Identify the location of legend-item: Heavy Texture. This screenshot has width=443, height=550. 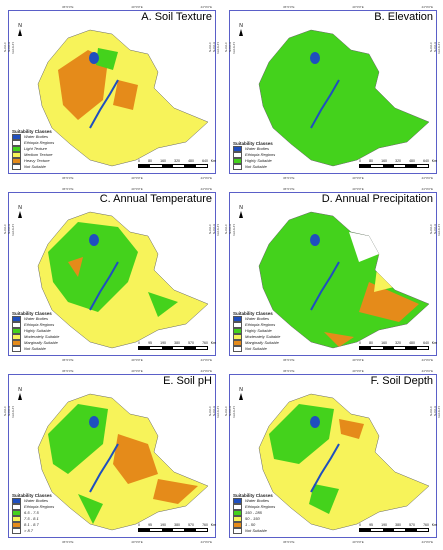
(33, 161).